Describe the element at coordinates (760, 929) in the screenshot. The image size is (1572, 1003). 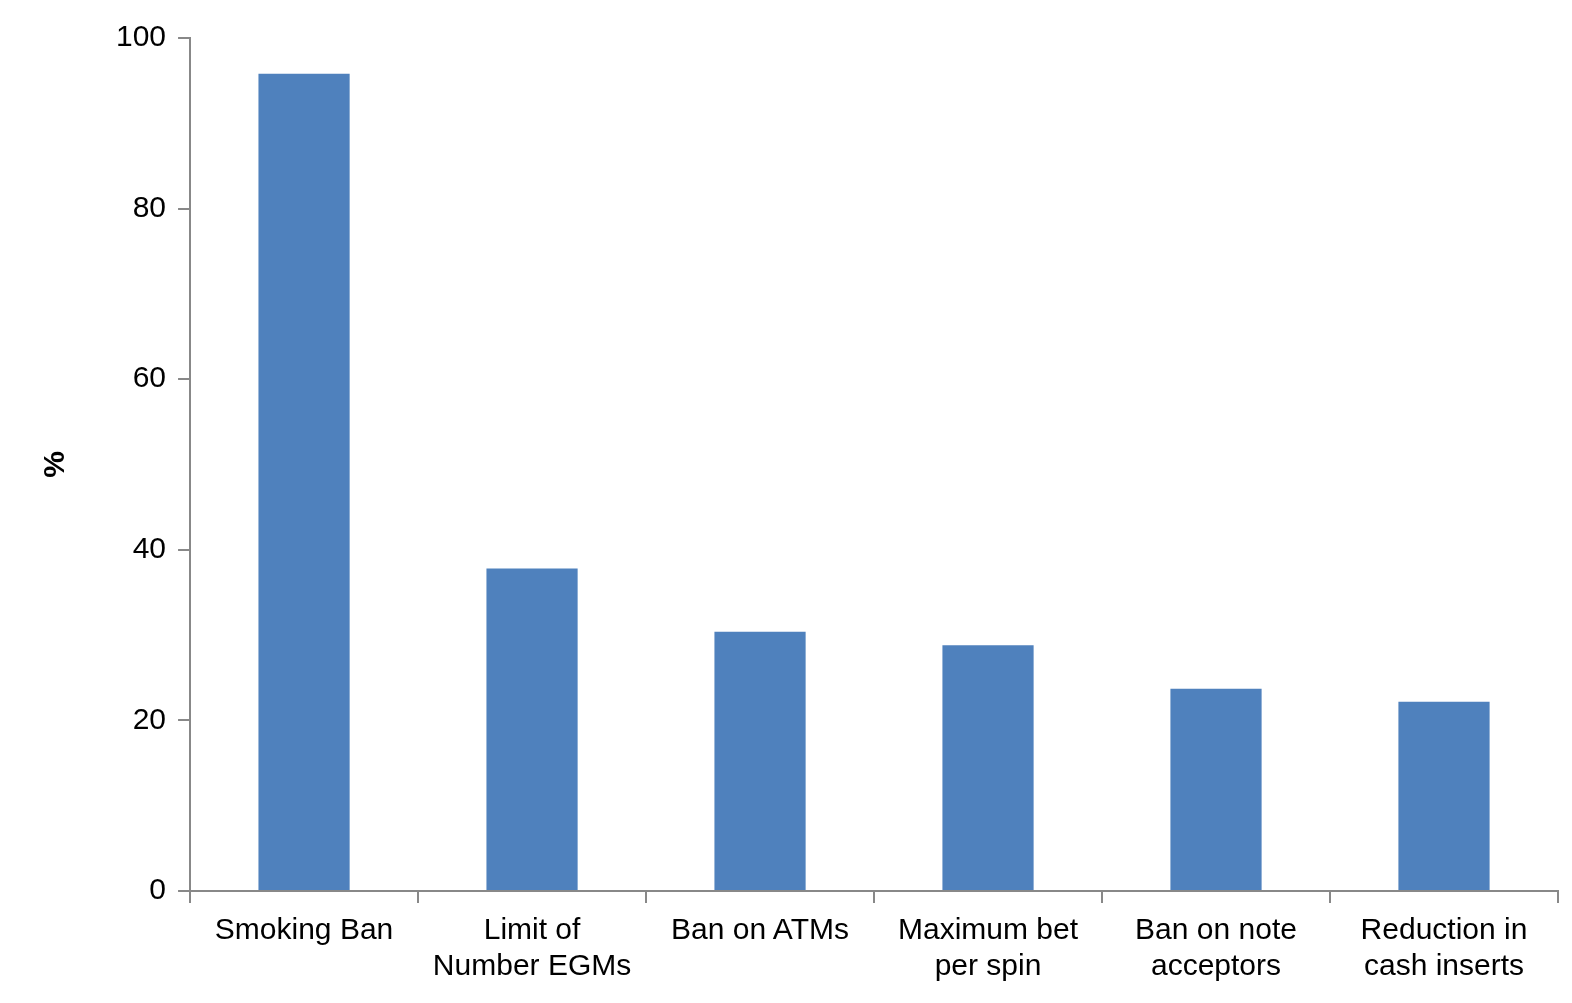
I see `x-tick-label: Ban on ATMs` at that location.